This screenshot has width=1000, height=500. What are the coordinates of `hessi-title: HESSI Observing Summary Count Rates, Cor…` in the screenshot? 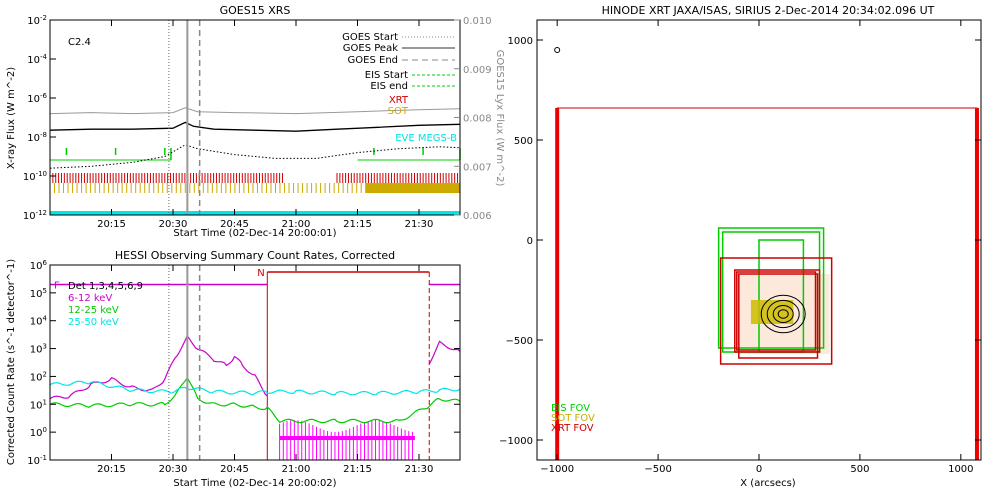 It's located at (255, 255).